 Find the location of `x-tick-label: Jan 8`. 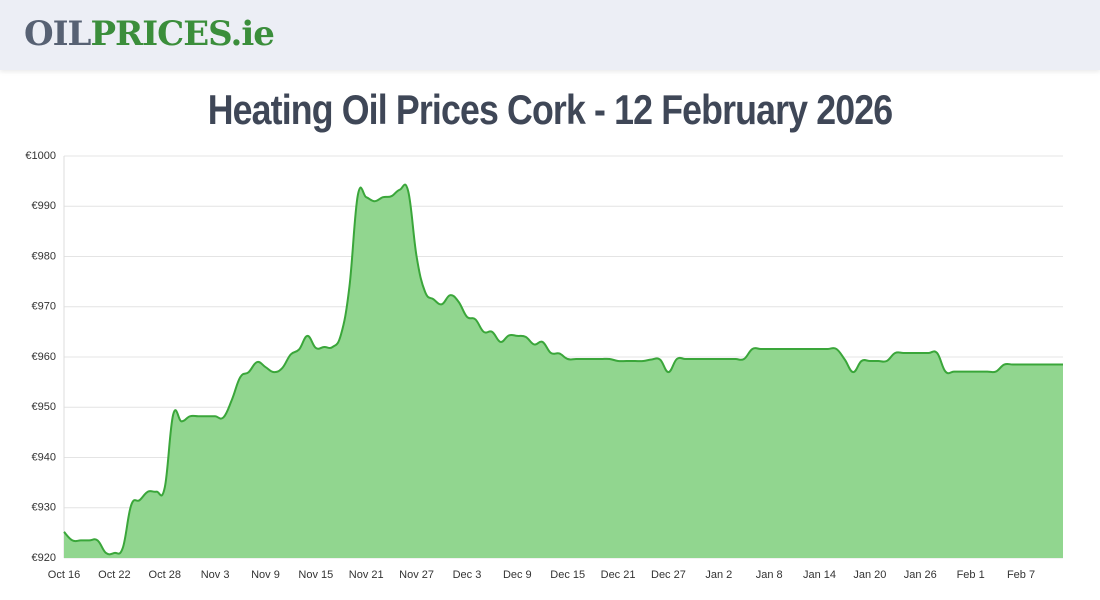

x-tick-label: Jan 8 is located at coordinates (769, 575).